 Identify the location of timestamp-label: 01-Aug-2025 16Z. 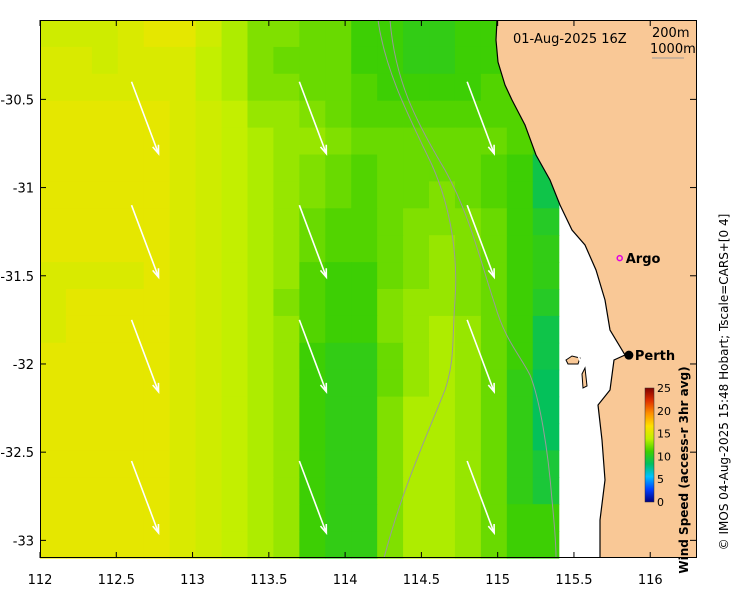
(570, 39).